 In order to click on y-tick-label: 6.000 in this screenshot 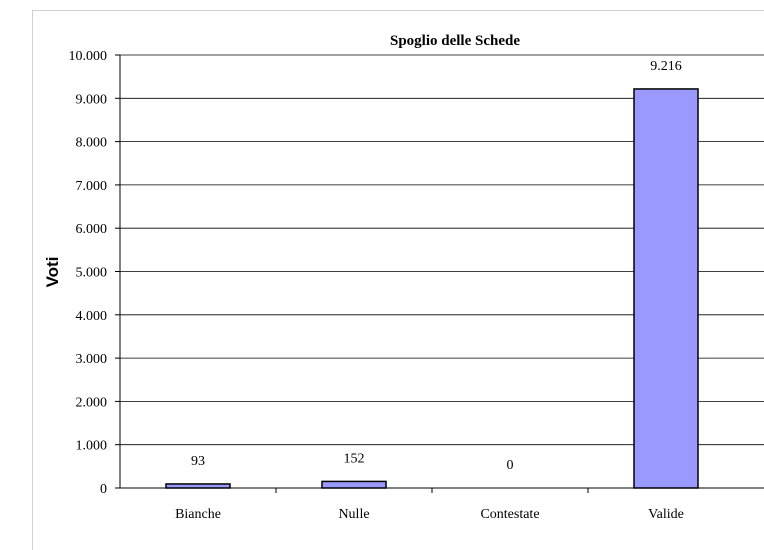, I will do `click(92, 229)`.